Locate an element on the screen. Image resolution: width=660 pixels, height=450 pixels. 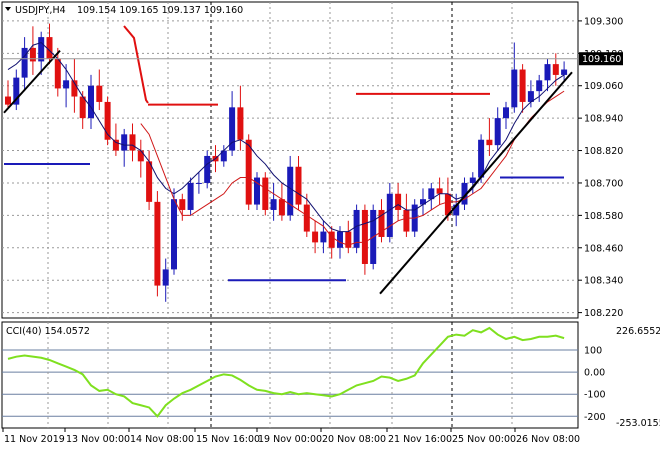
cci-level-label: 100 is located at coordinates (593, 351).